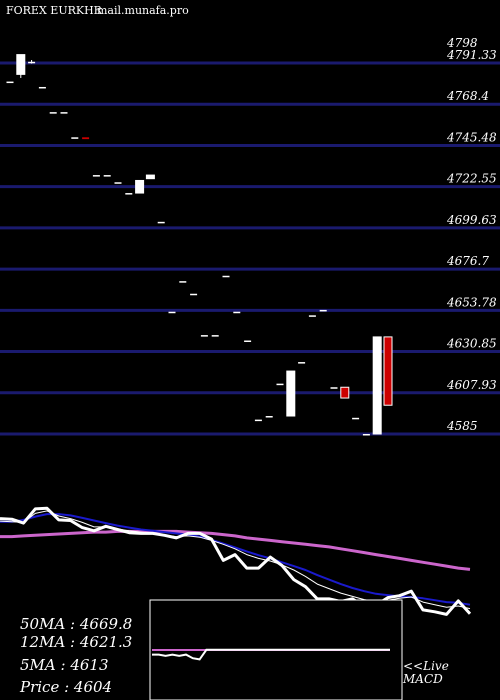  I want to click on chart-title: FOREX EURKHR, so click(54, 10).